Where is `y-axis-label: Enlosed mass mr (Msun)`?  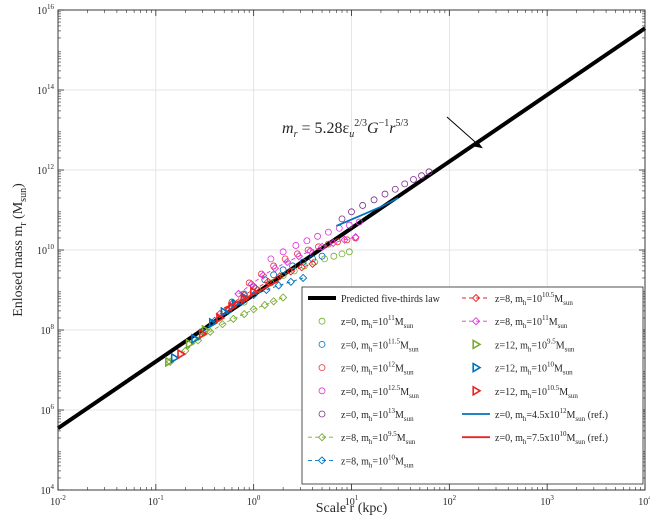
y-axis-label: Enlosed mass mr (Msun) is located at coordinates (20, 250).